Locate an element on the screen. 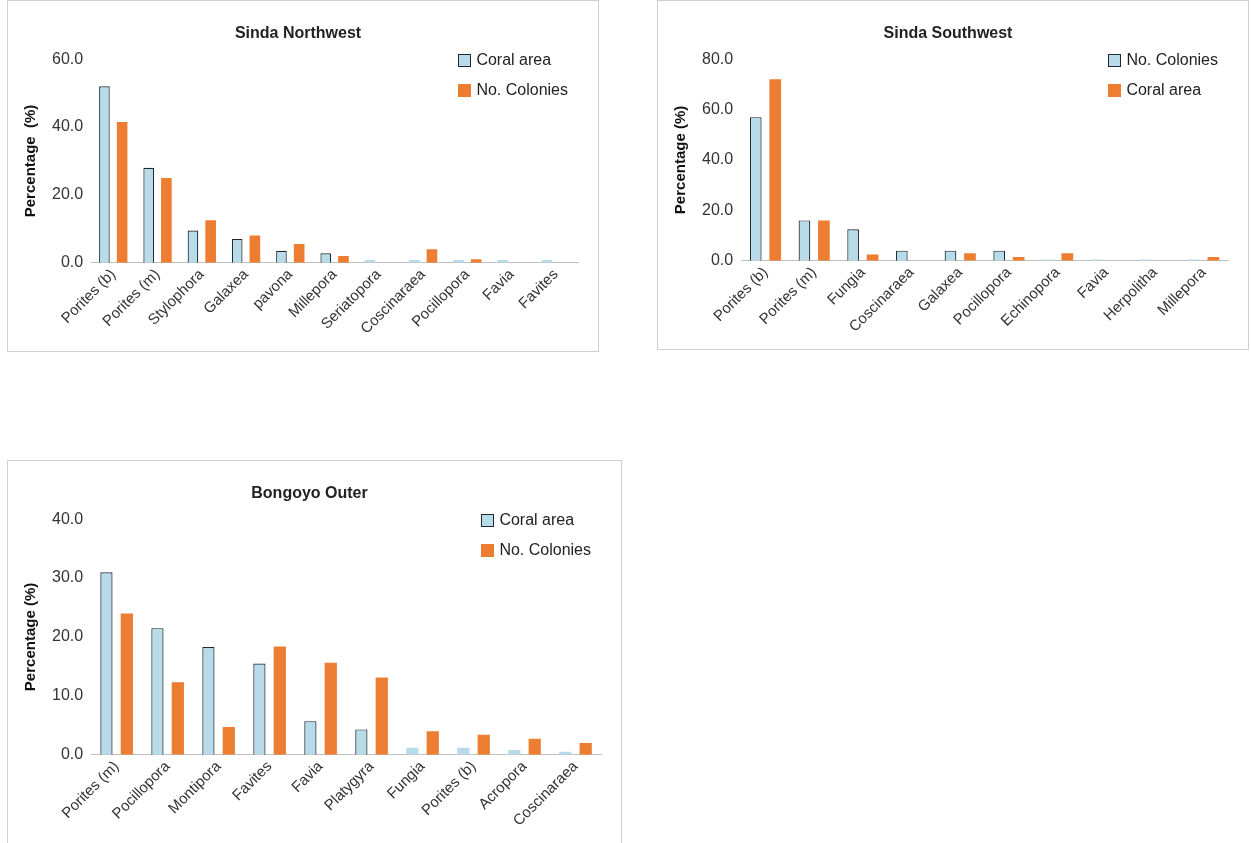 Image resolution: width=1251 pixels, height=843 pixels. chart-title: Sinda Northwest is located at coordinates (298, 33).